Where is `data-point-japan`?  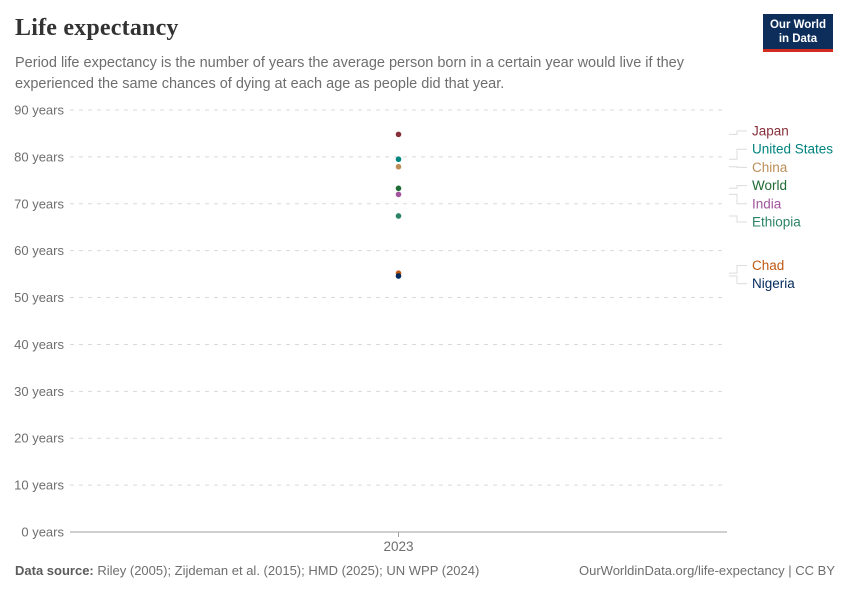
data-point-japan is located at coordinates (398, 134).